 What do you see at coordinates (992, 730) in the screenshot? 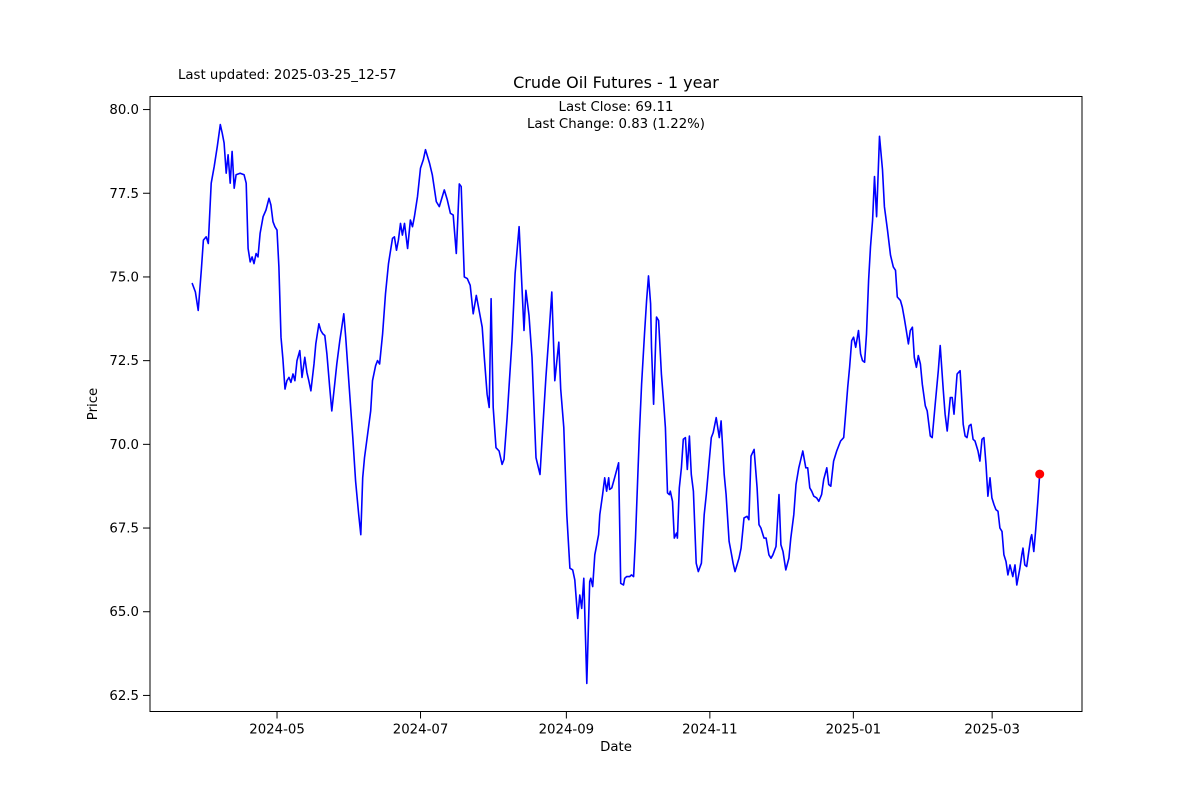
I see `x-tick-label: 2025-03` at bounding box center [992, 730].